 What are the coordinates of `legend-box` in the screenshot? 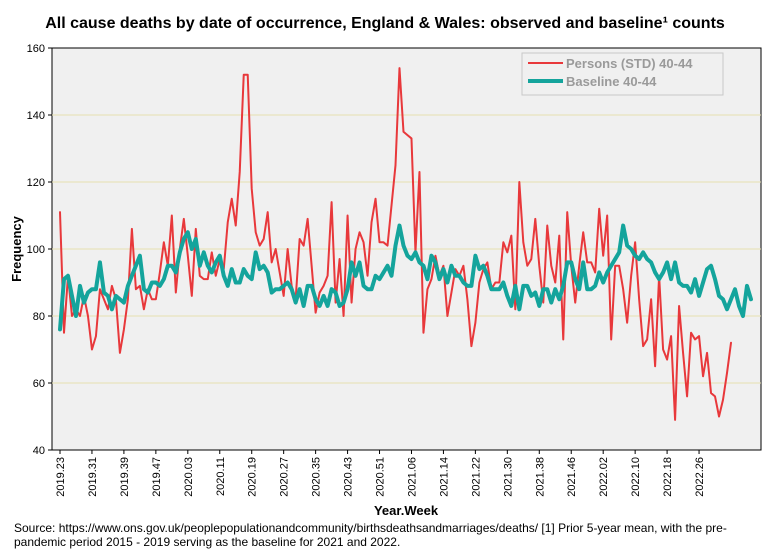 It's located at (622, 74).